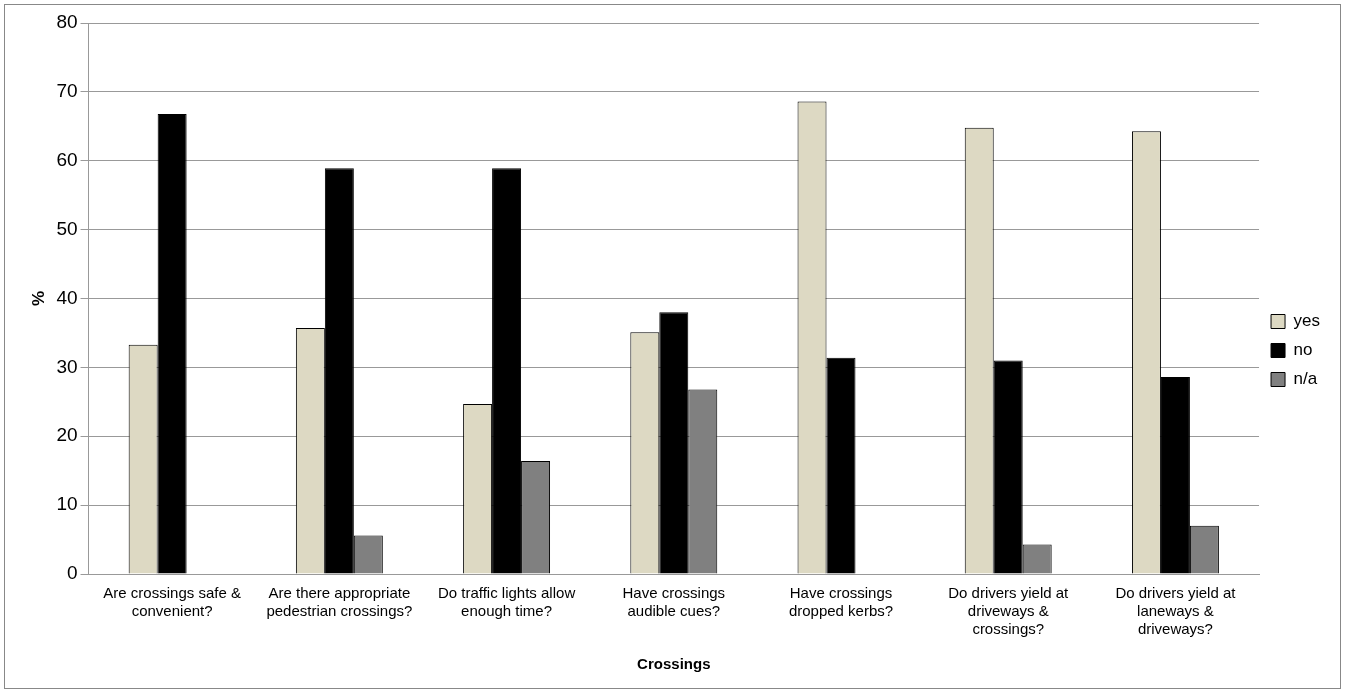  I want to click on y-tick-label: 40, so click(67, 297).